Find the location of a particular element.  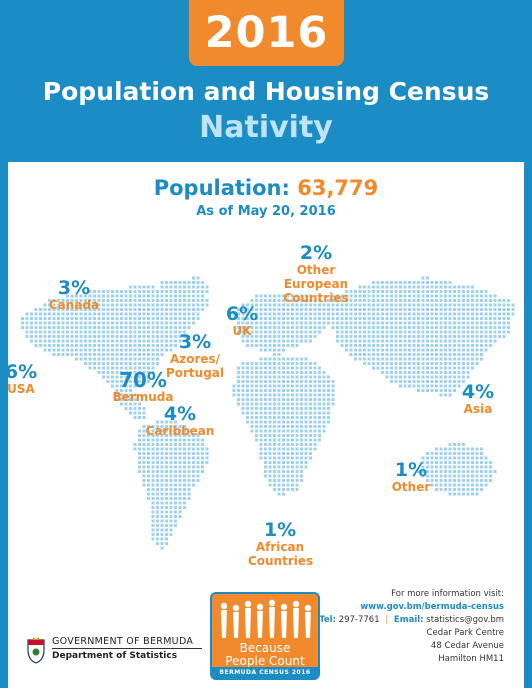

population-date: As of May 20, 2016 is located at coordinates (266, 211).